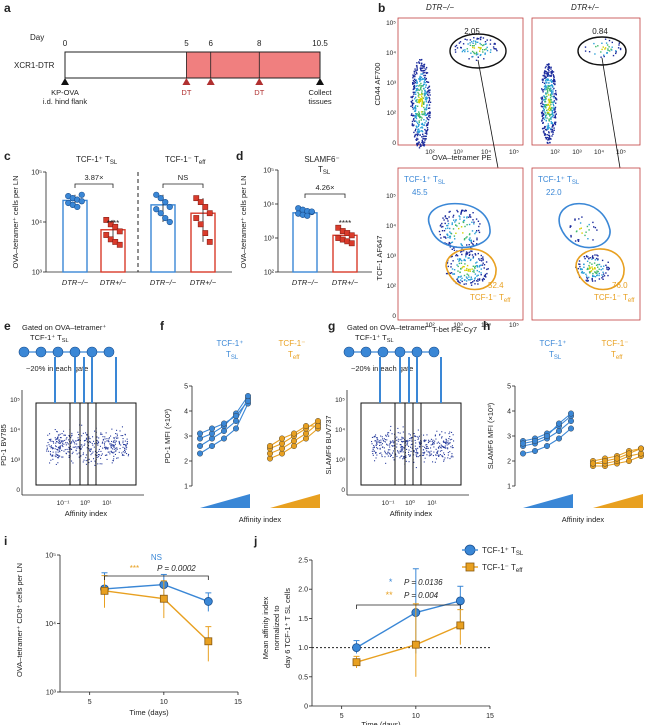  I want to click on chart-c-point, so click(169, 222).